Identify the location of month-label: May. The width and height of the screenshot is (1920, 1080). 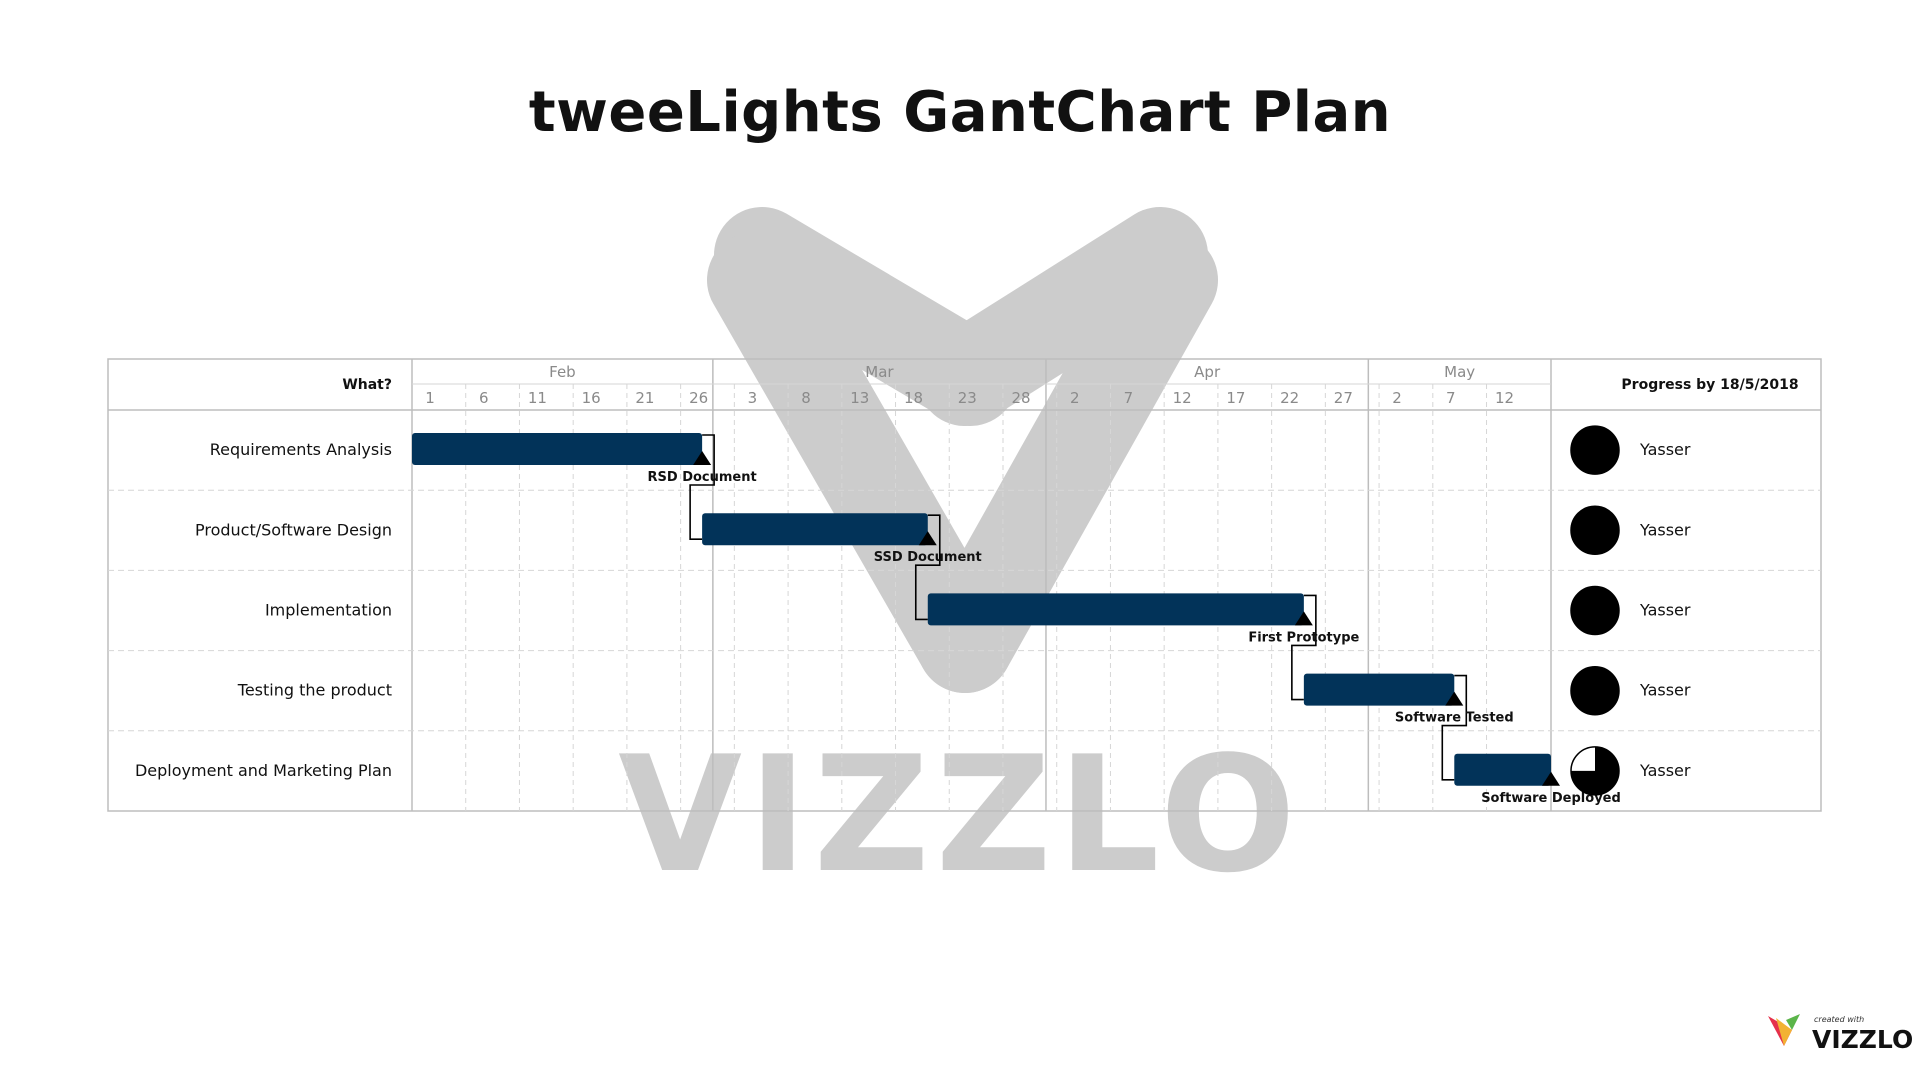
(1459, 372).